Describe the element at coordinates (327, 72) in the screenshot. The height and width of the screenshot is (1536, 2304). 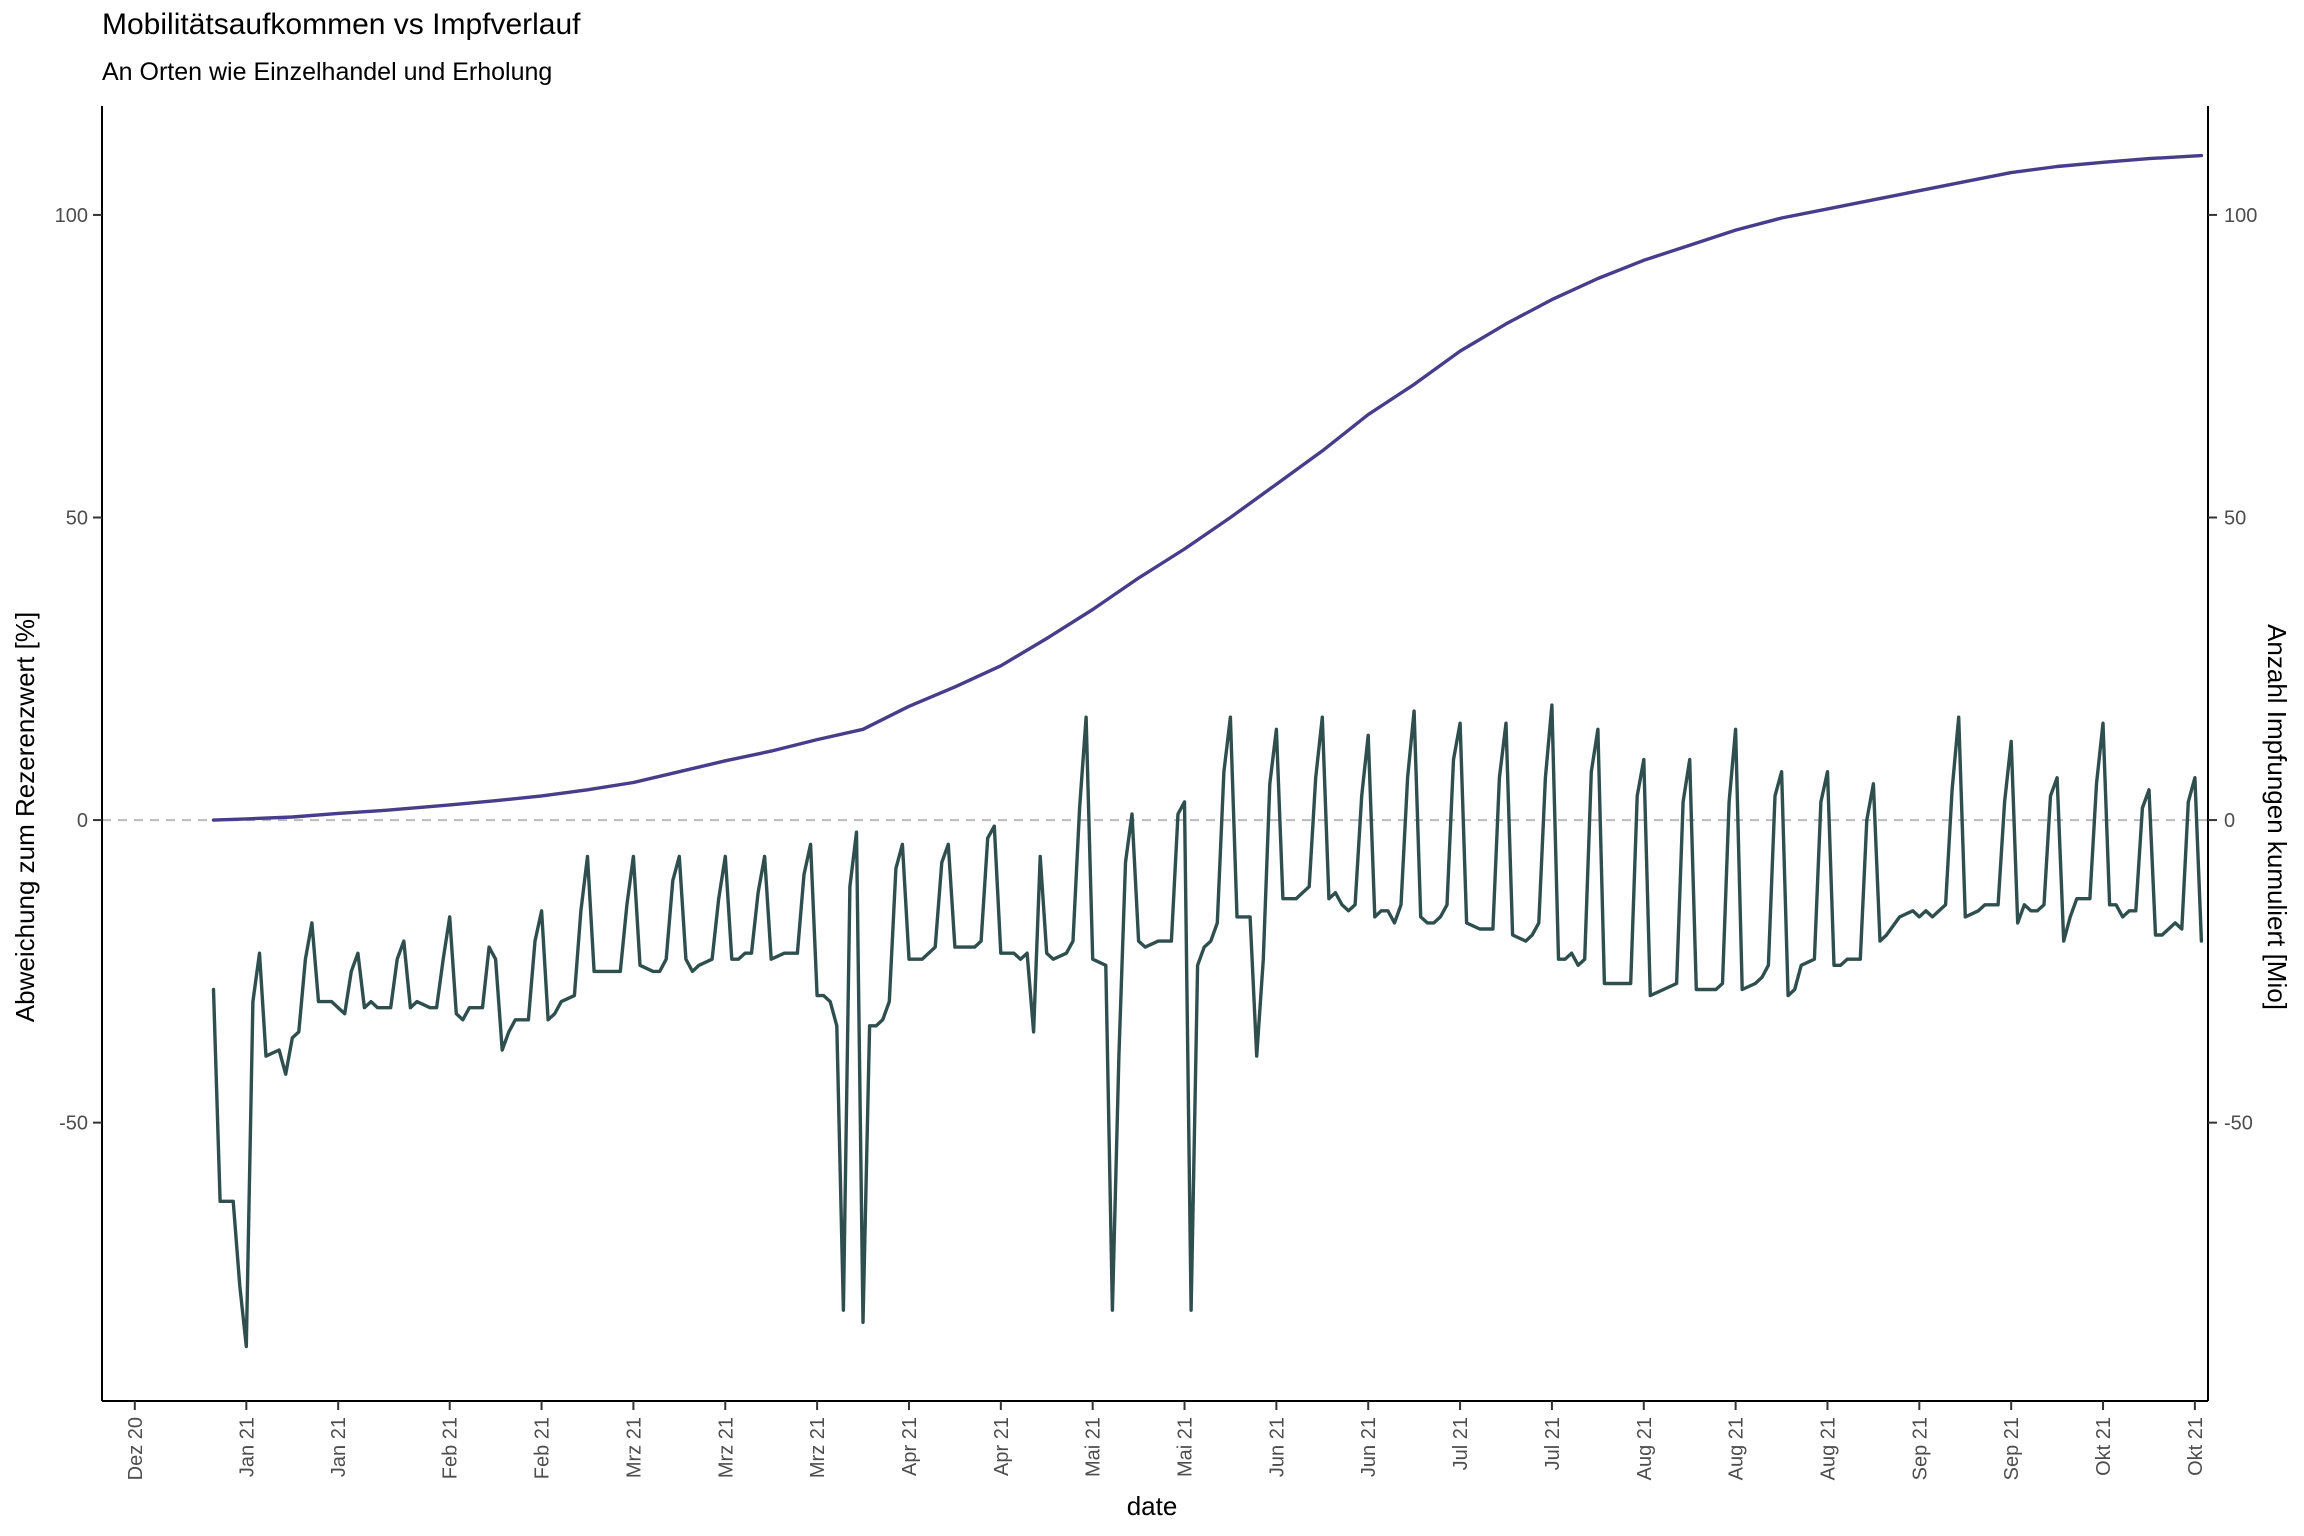
I see `chart-subtitle: An Orten wie Einzelhandel und Erholung` at that location.